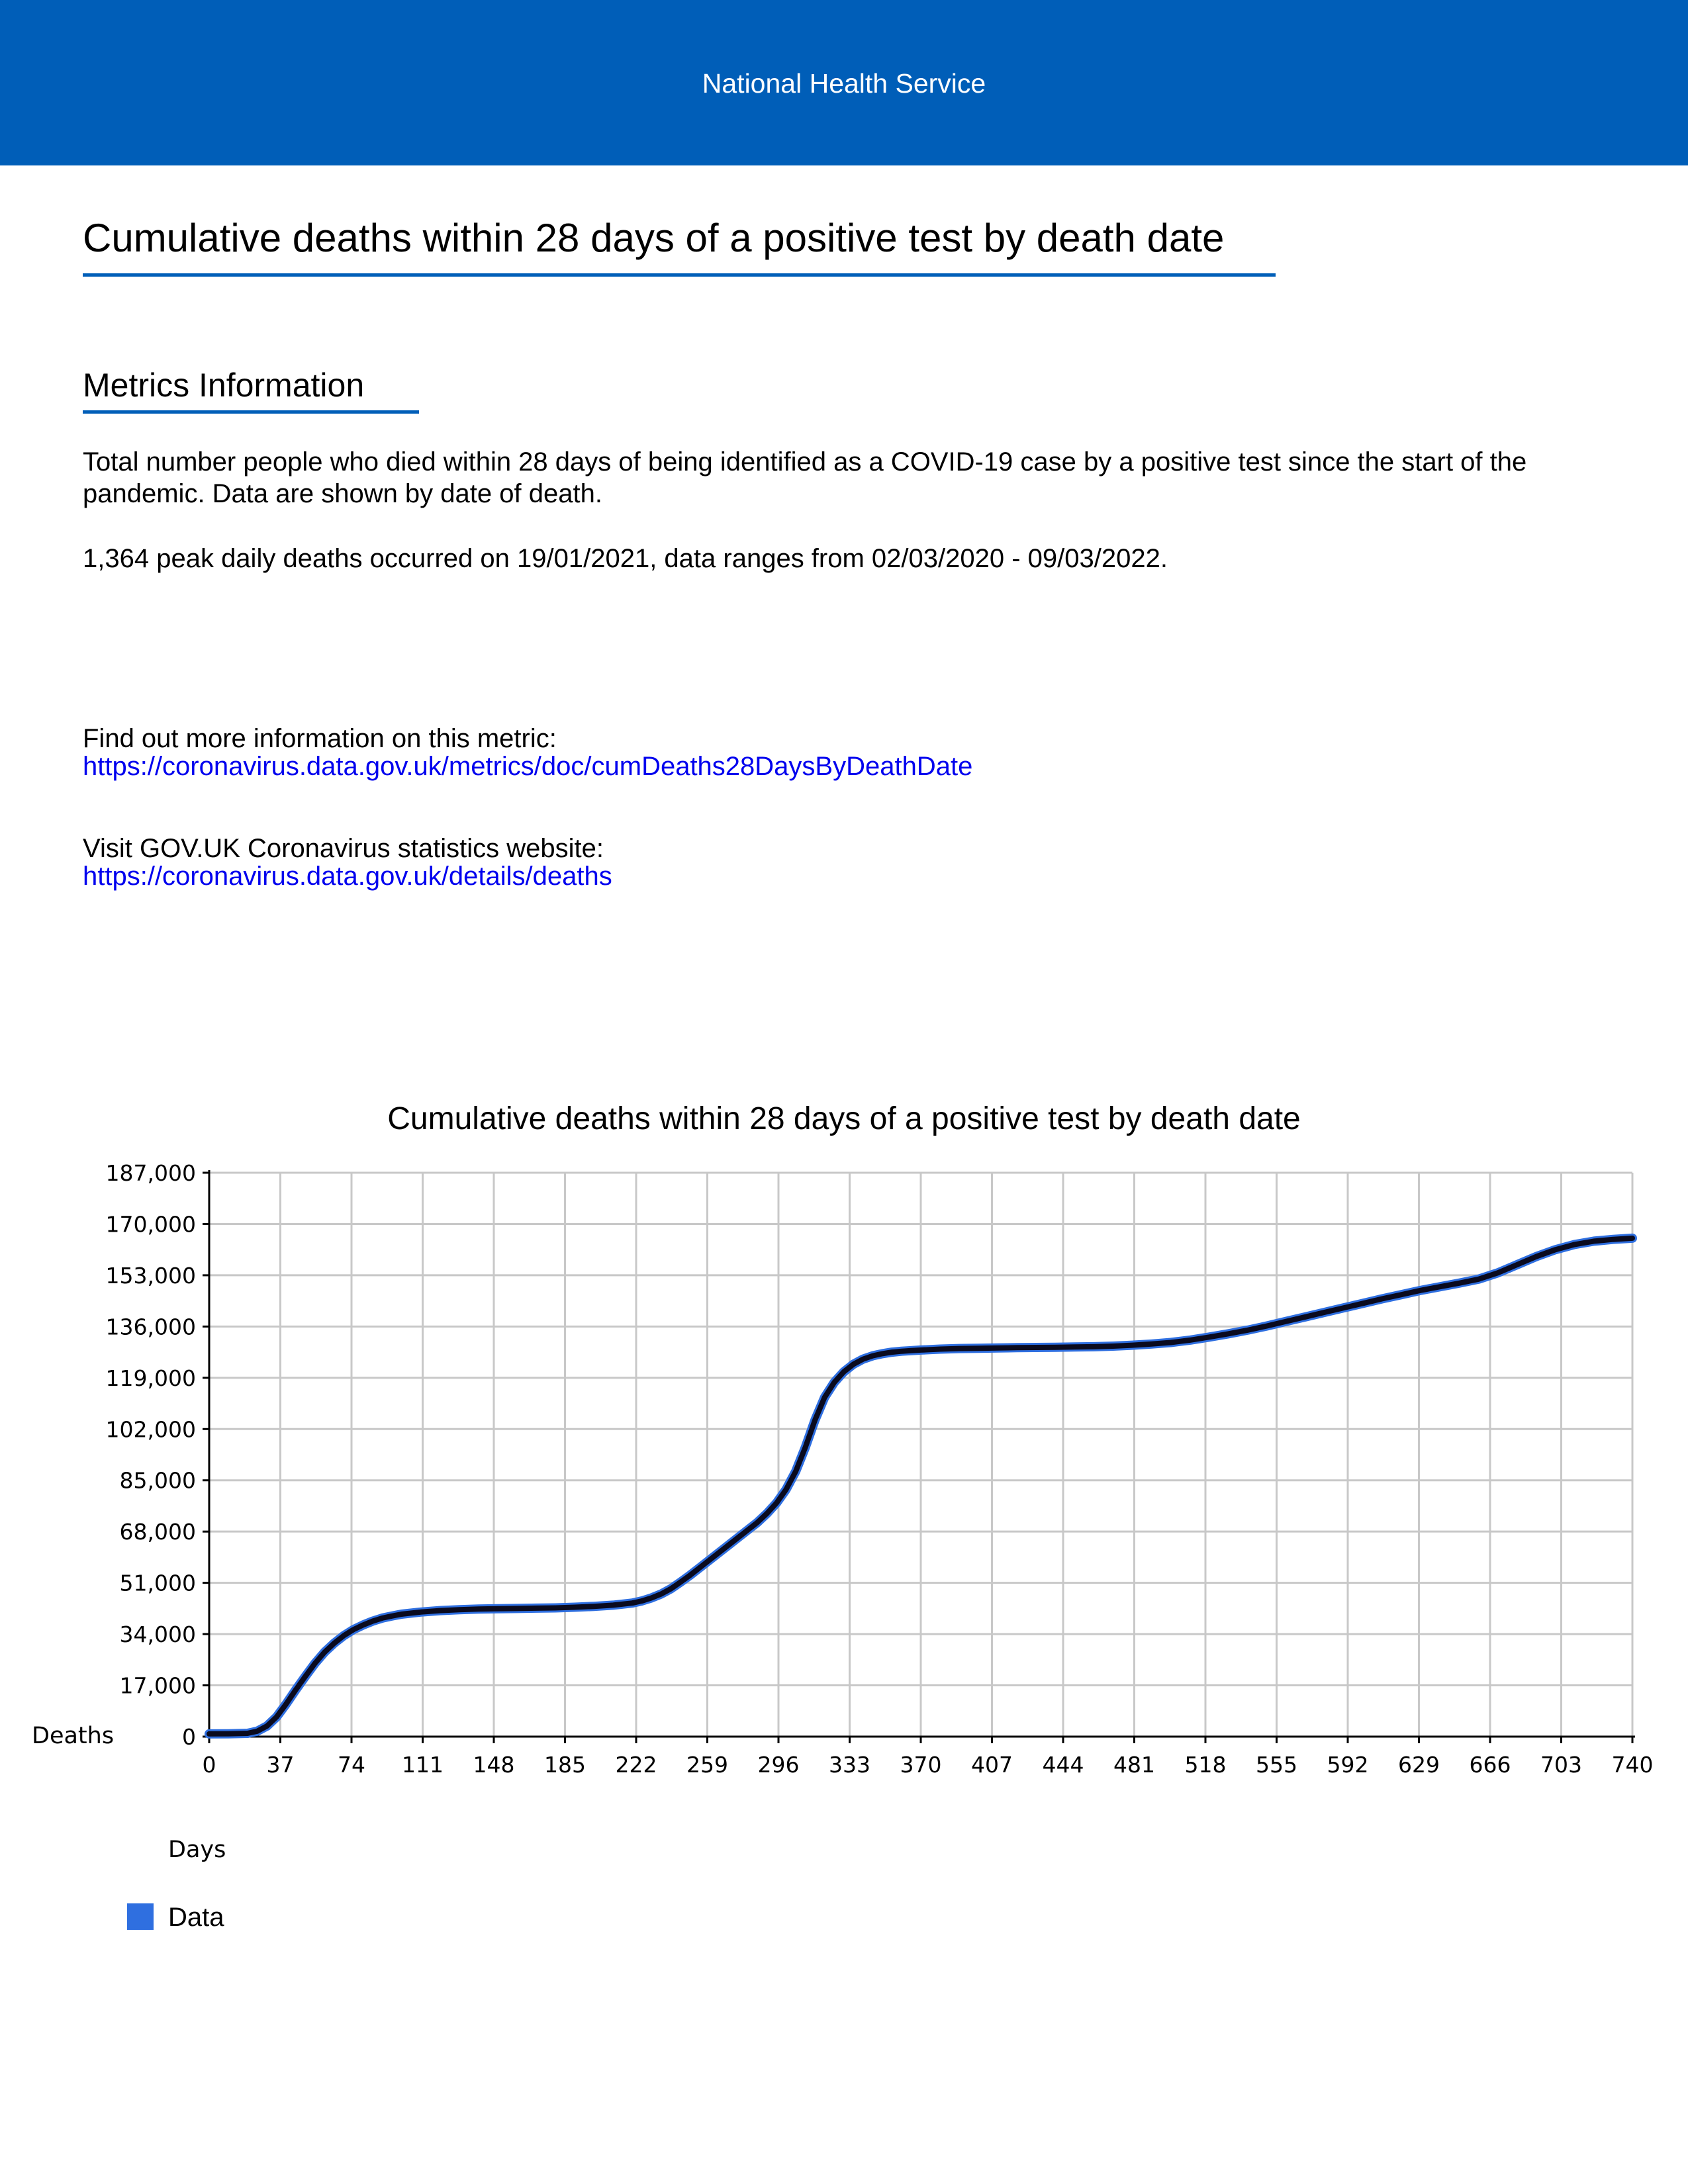  What do you see at coordinates (423, 1765) in the screenshot?
I see `x-tick-label: 111` at bounding box center [423, 1765].